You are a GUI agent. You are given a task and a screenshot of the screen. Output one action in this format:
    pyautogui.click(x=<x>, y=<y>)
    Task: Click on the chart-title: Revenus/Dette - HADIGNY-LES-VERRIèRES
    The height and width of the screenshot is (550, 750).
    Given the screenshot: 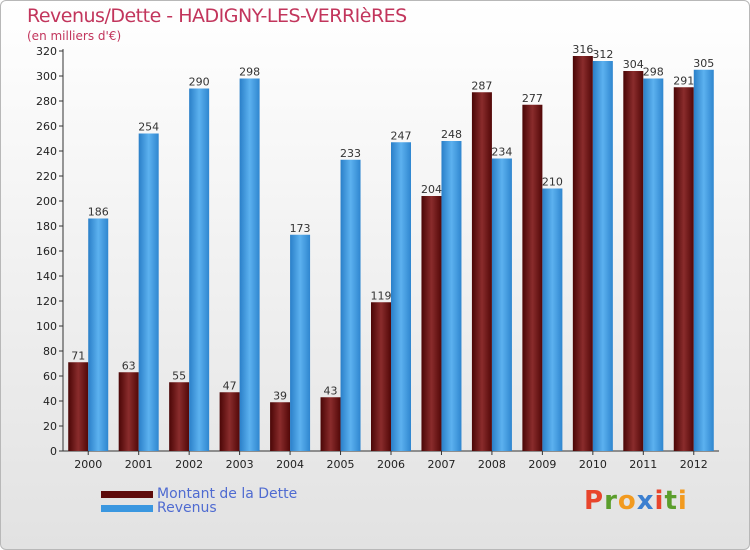 What is the action you would take?
    pyautogui.click(x=217, y=16)
    